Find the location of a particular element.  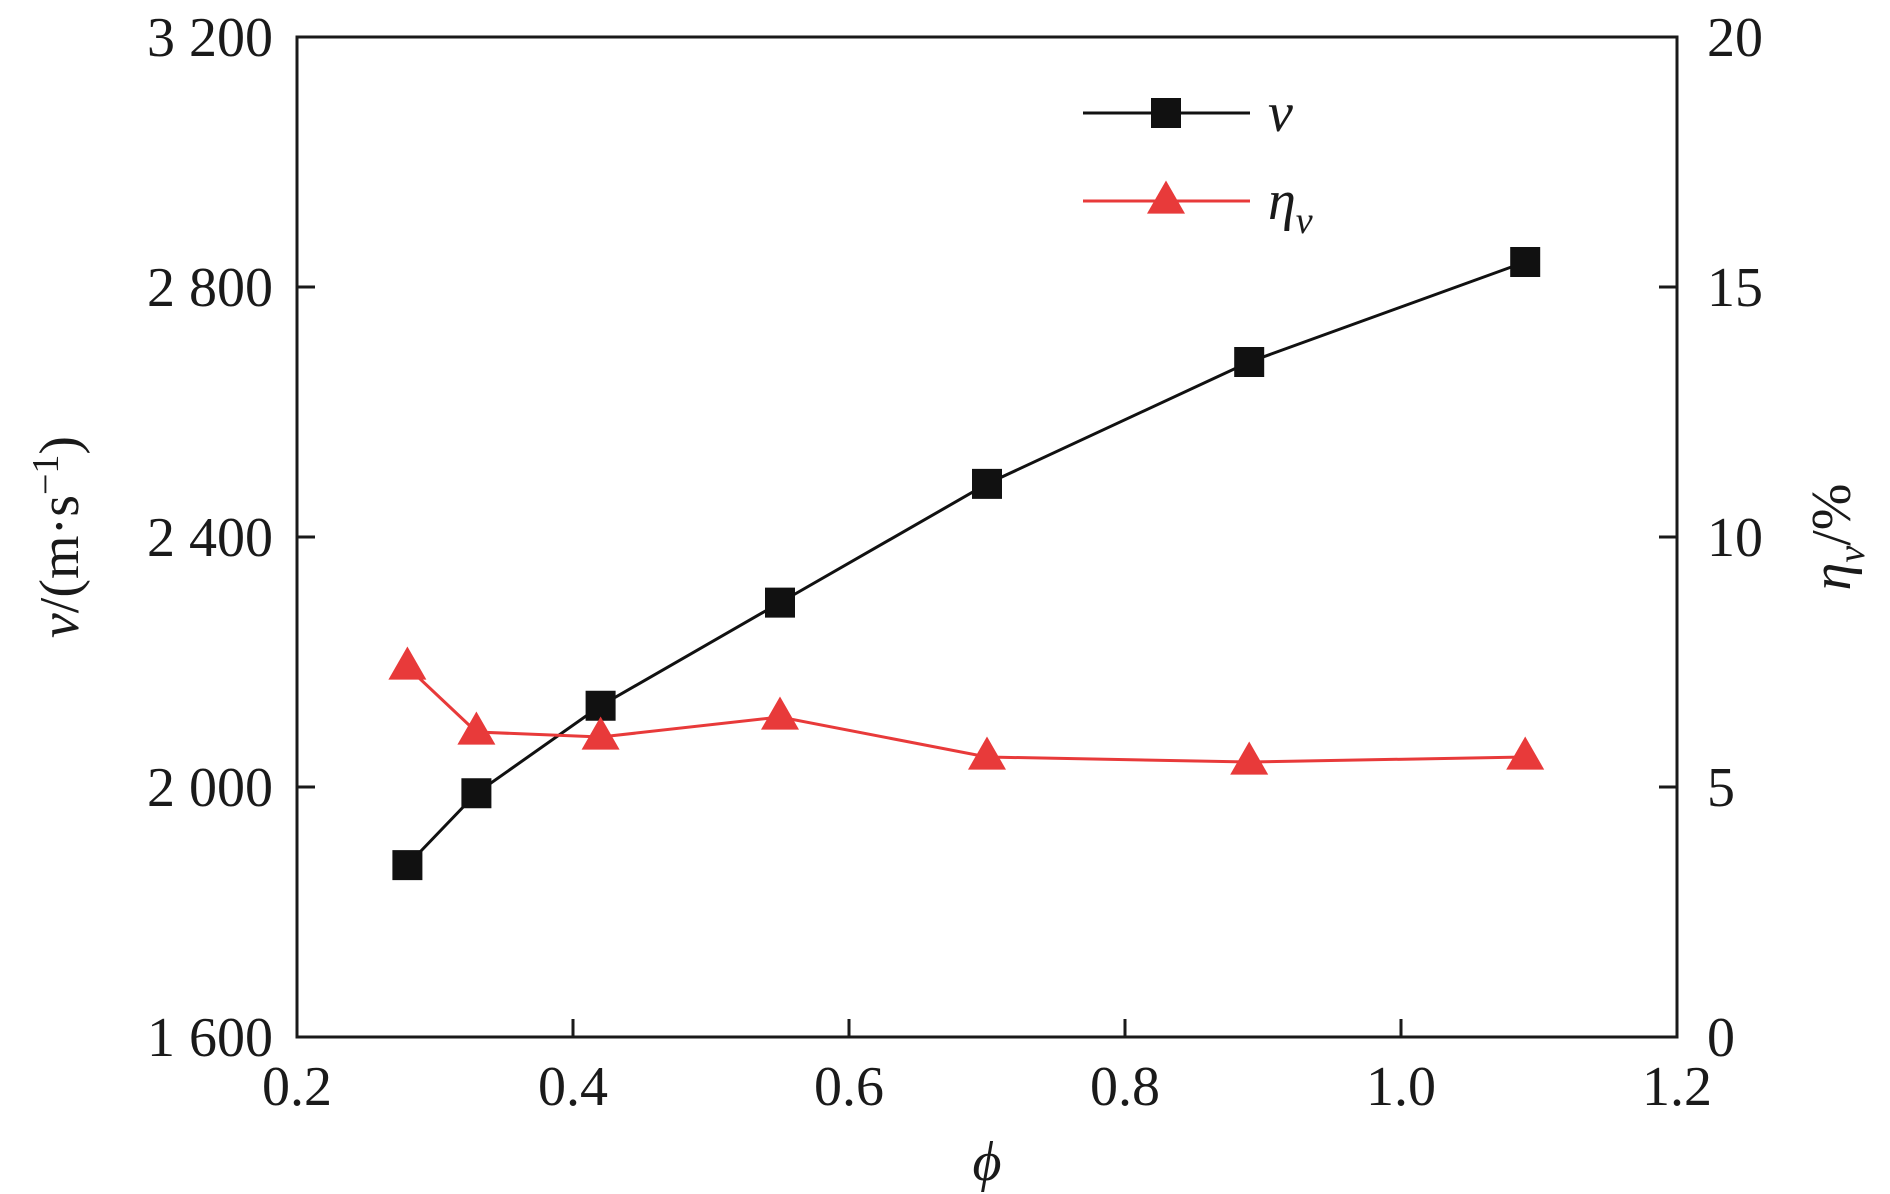

y-right-tick-label: 5 is located at coordinates (1721, 788).